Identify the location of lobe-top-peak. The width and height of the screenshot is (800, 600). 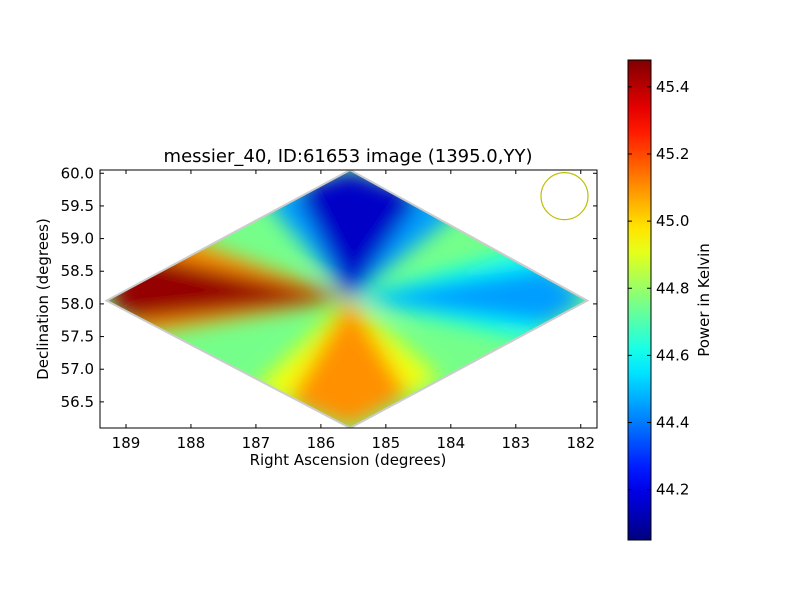
(358, 234).